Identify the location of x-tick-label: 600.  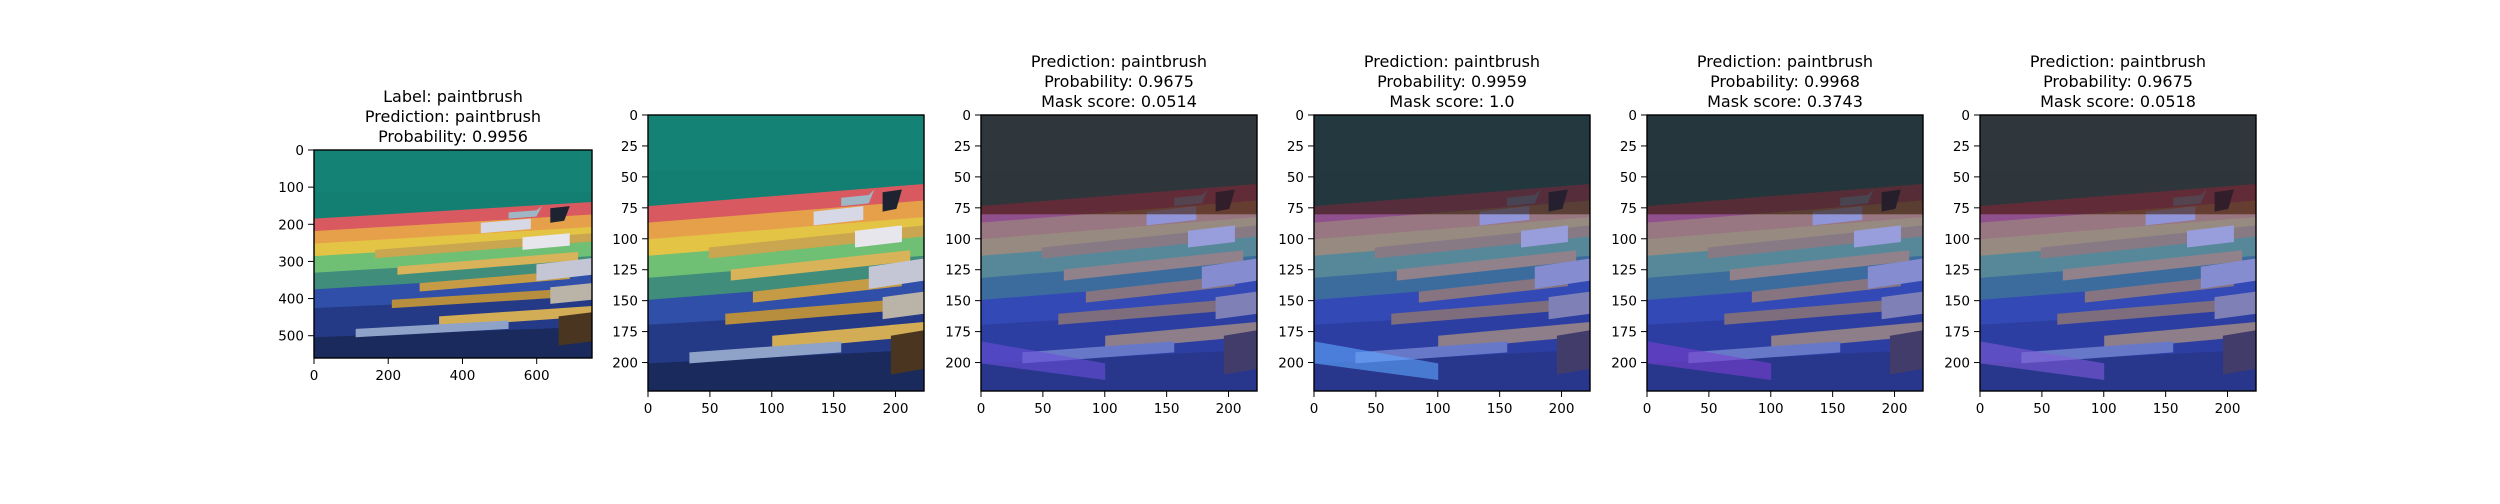
(537, 376).